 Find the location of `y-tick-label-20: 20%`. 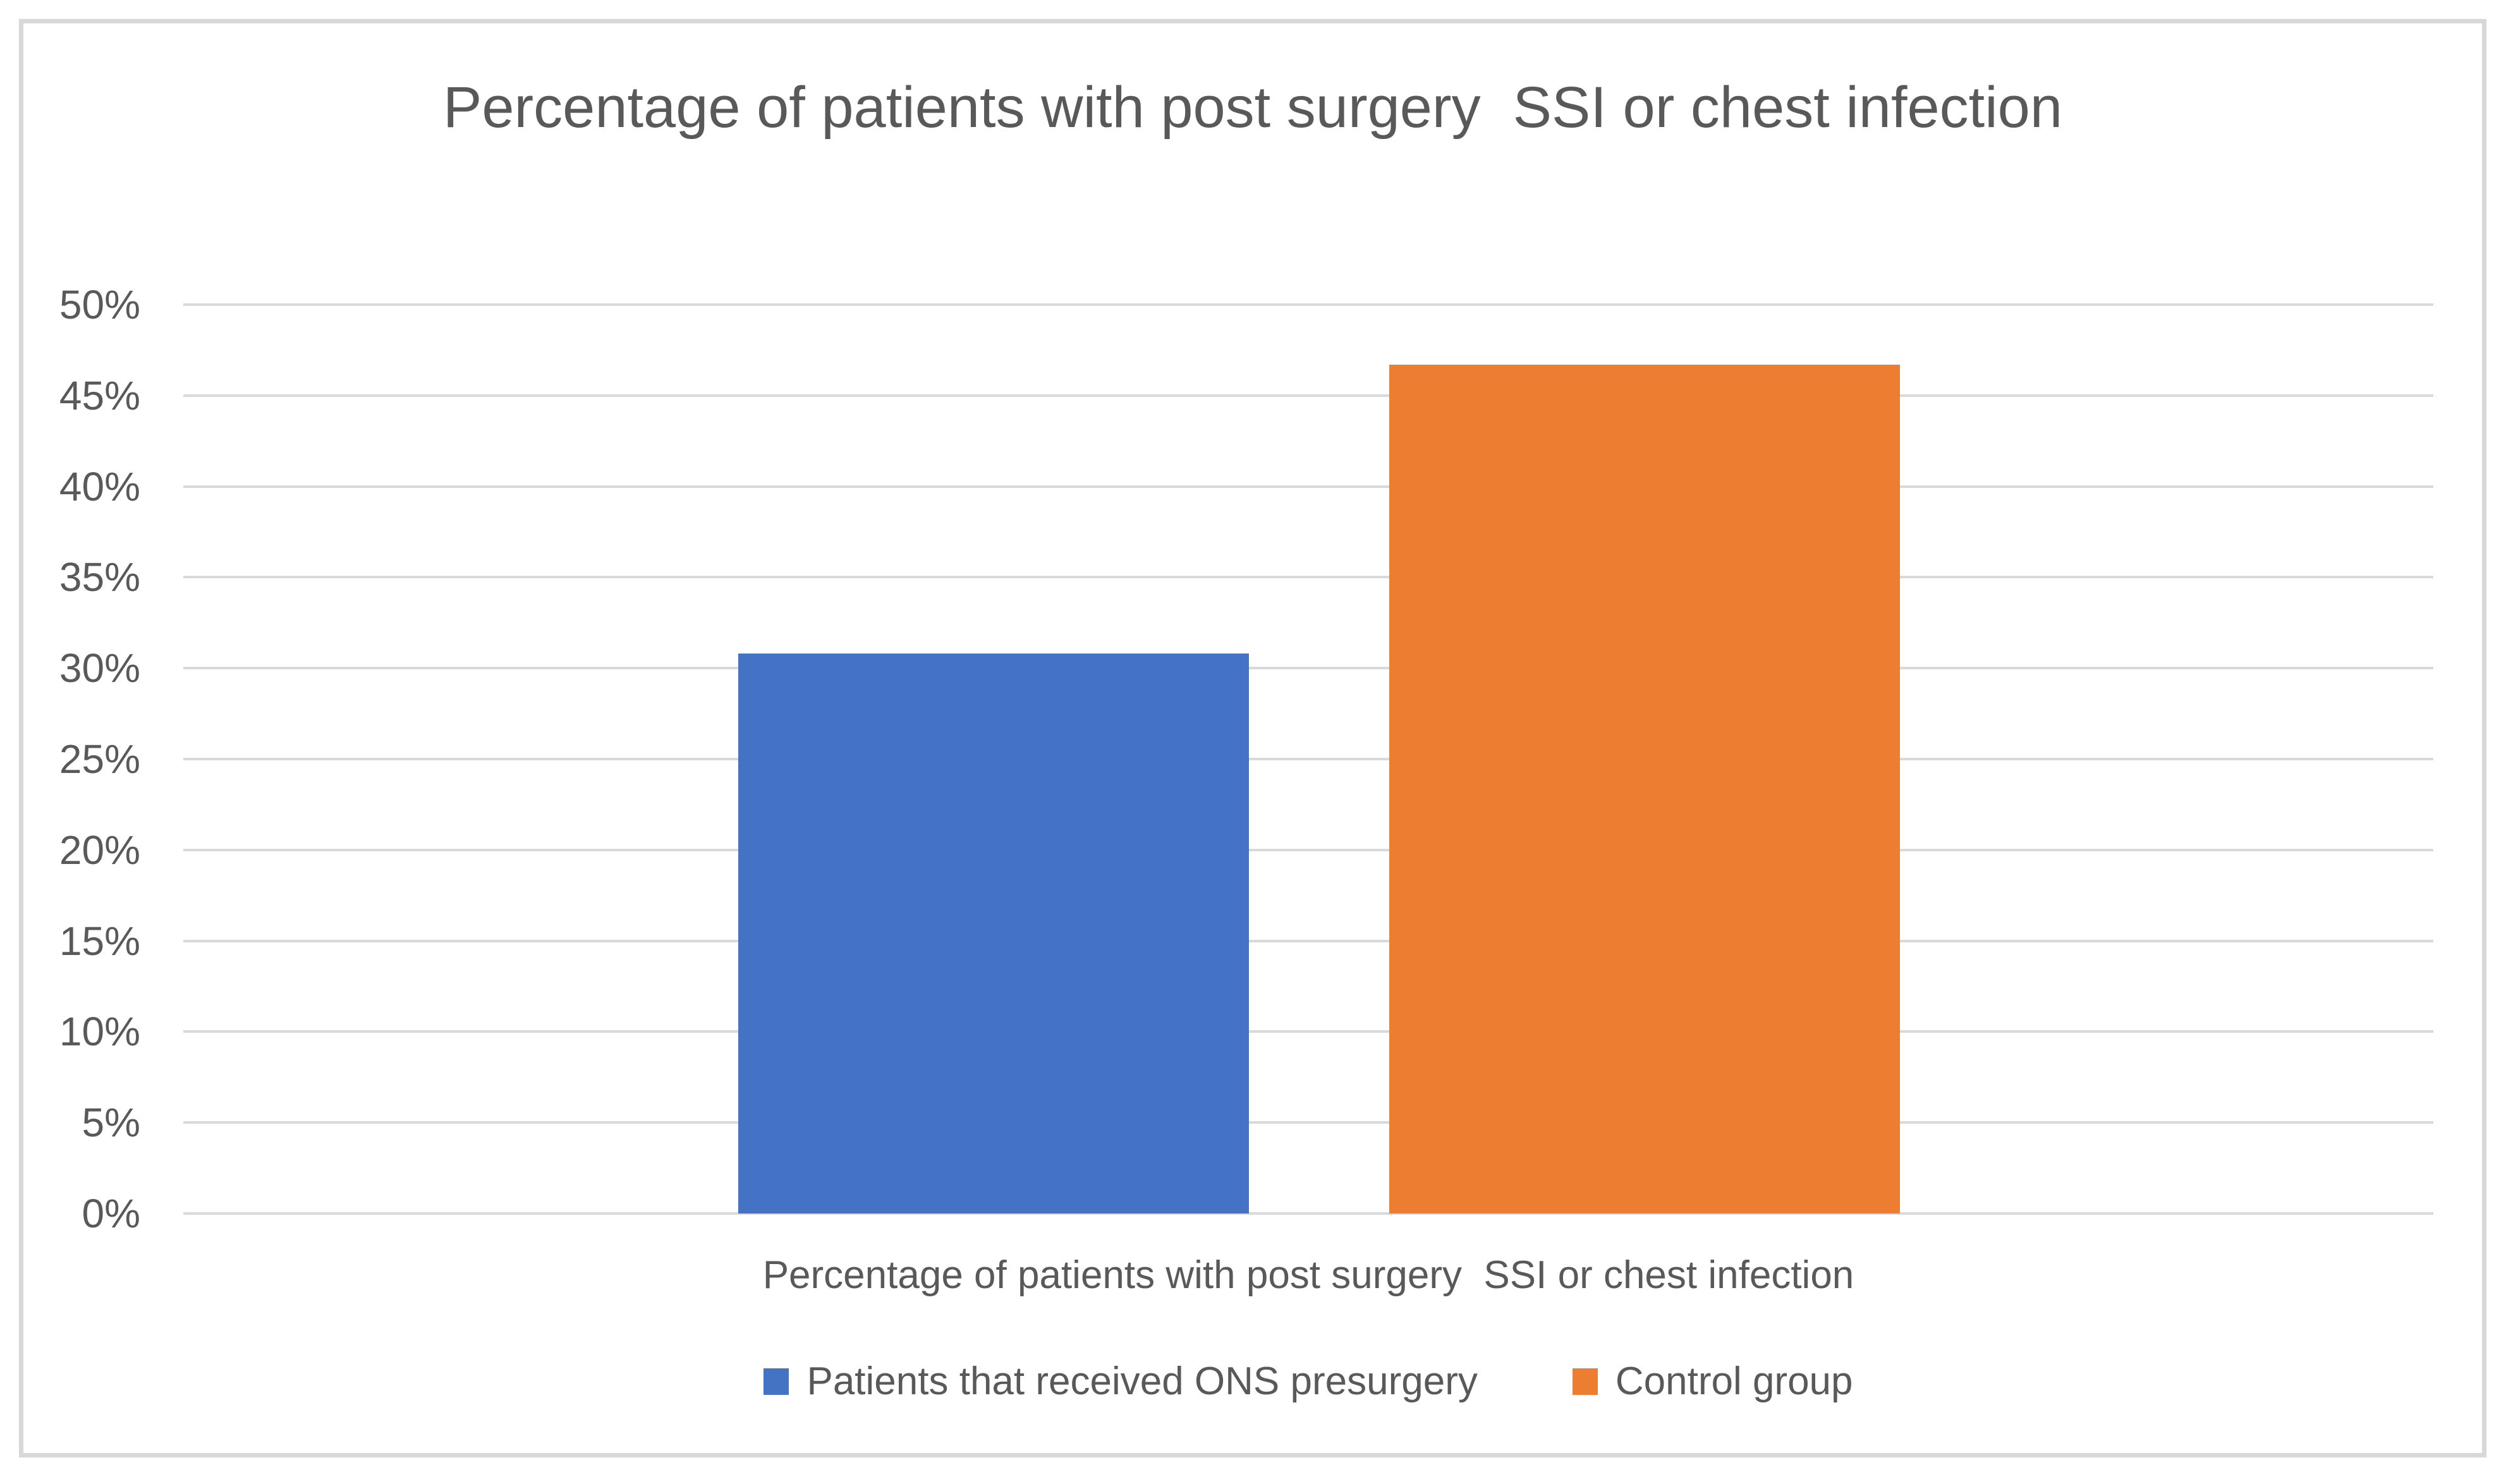

y-tick-label-20: 20% is located at coordinates (99, 850).